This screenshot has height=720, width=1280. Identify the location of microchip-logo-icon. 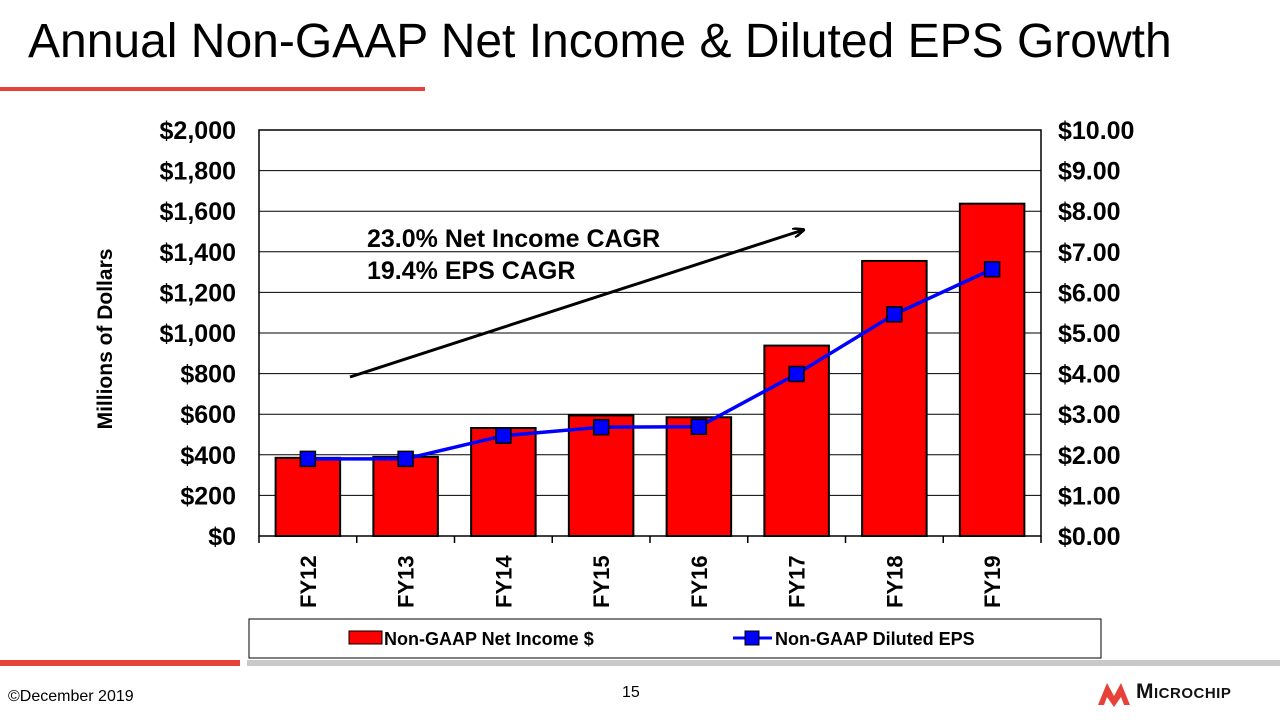
(1114, 695).